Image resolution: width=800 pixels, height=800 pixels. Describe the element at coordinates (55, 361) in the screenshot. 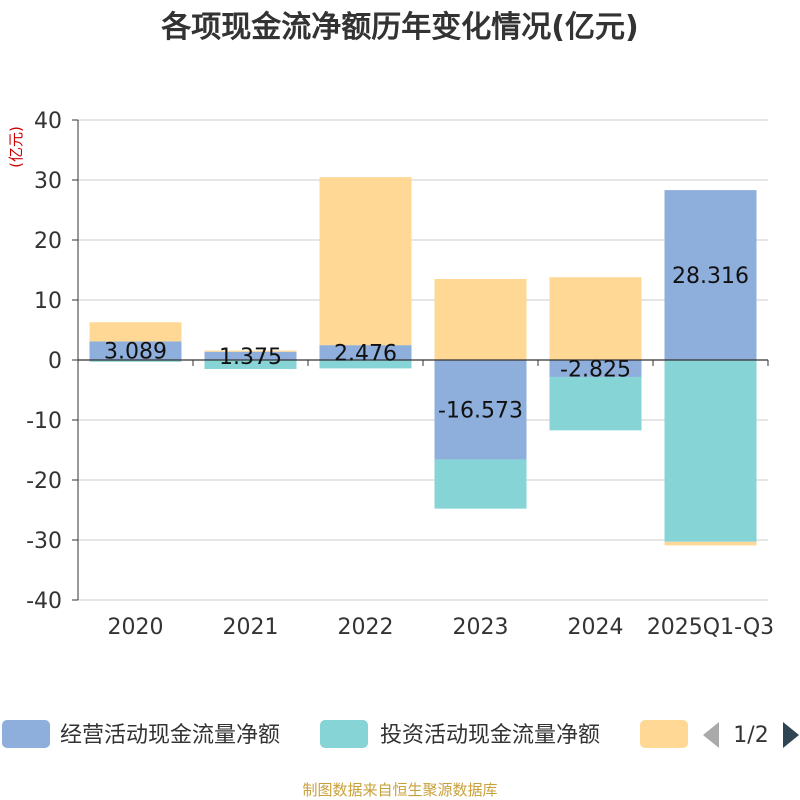

I see `y-tick-label: 0` at that location.